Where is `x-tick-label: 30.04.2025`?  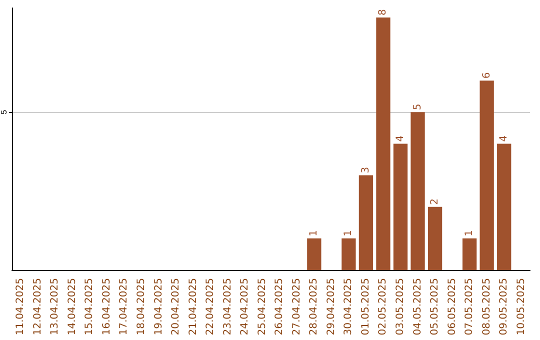
x-tick-label: 30.04.2025 is located at coordinates (348, 307).